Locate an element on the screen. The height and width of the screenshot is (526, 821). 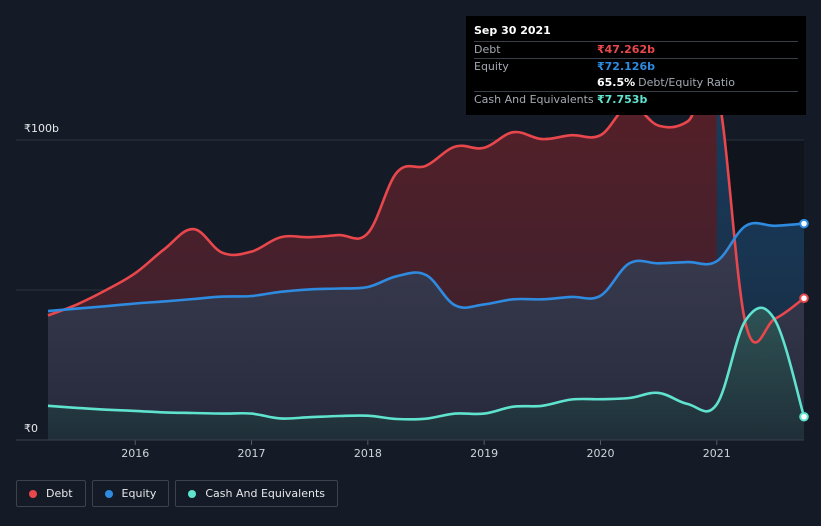
debt-end-dot is located at coordinates (804, 298).